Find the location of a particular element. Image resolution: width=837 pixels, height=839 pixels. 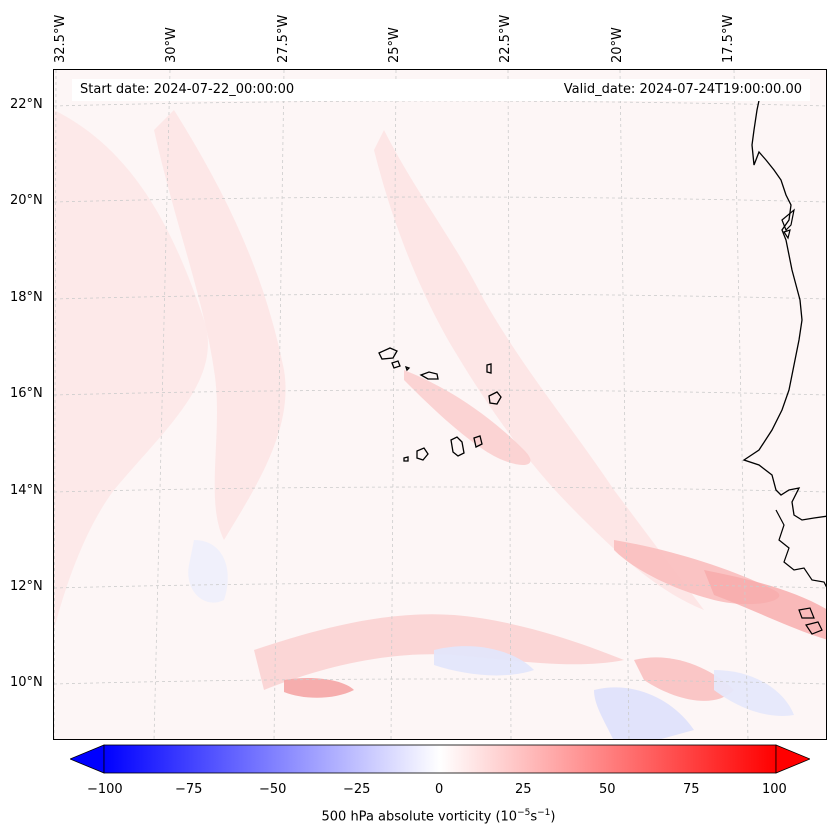

colorbar-tick: 50 is located at coordinates (607, 789).